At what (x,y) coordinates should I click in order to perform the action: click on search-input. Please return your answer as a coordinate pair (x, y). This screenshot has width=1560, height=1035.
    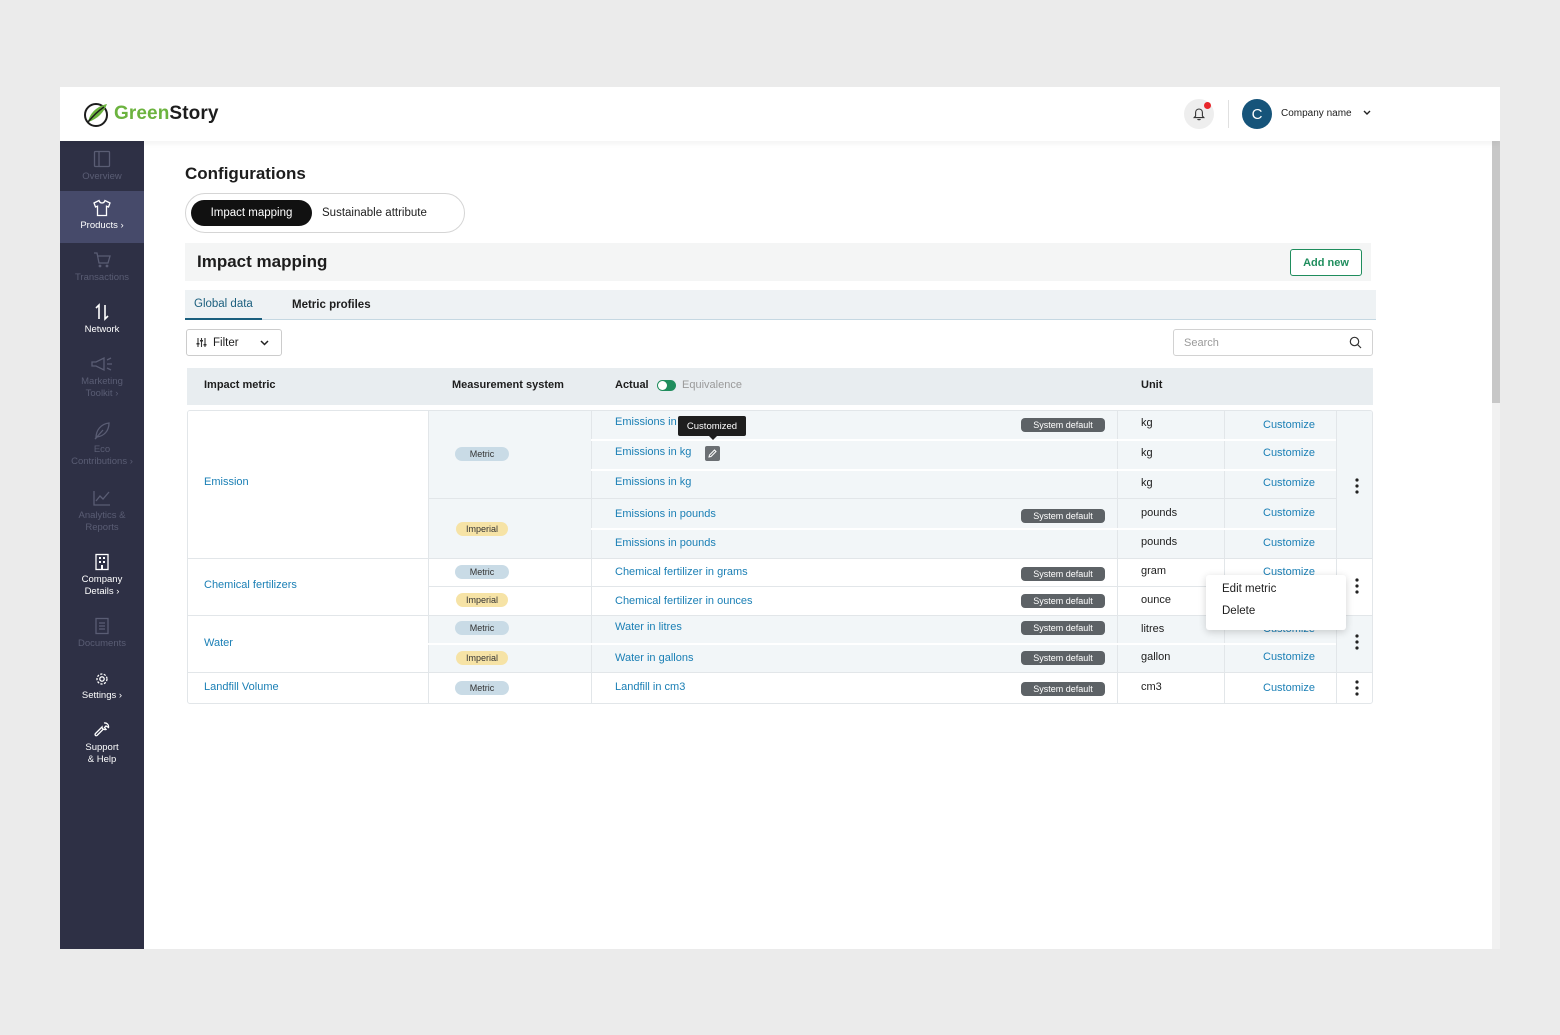
    Looking at the image, I should click on (1259, 343).